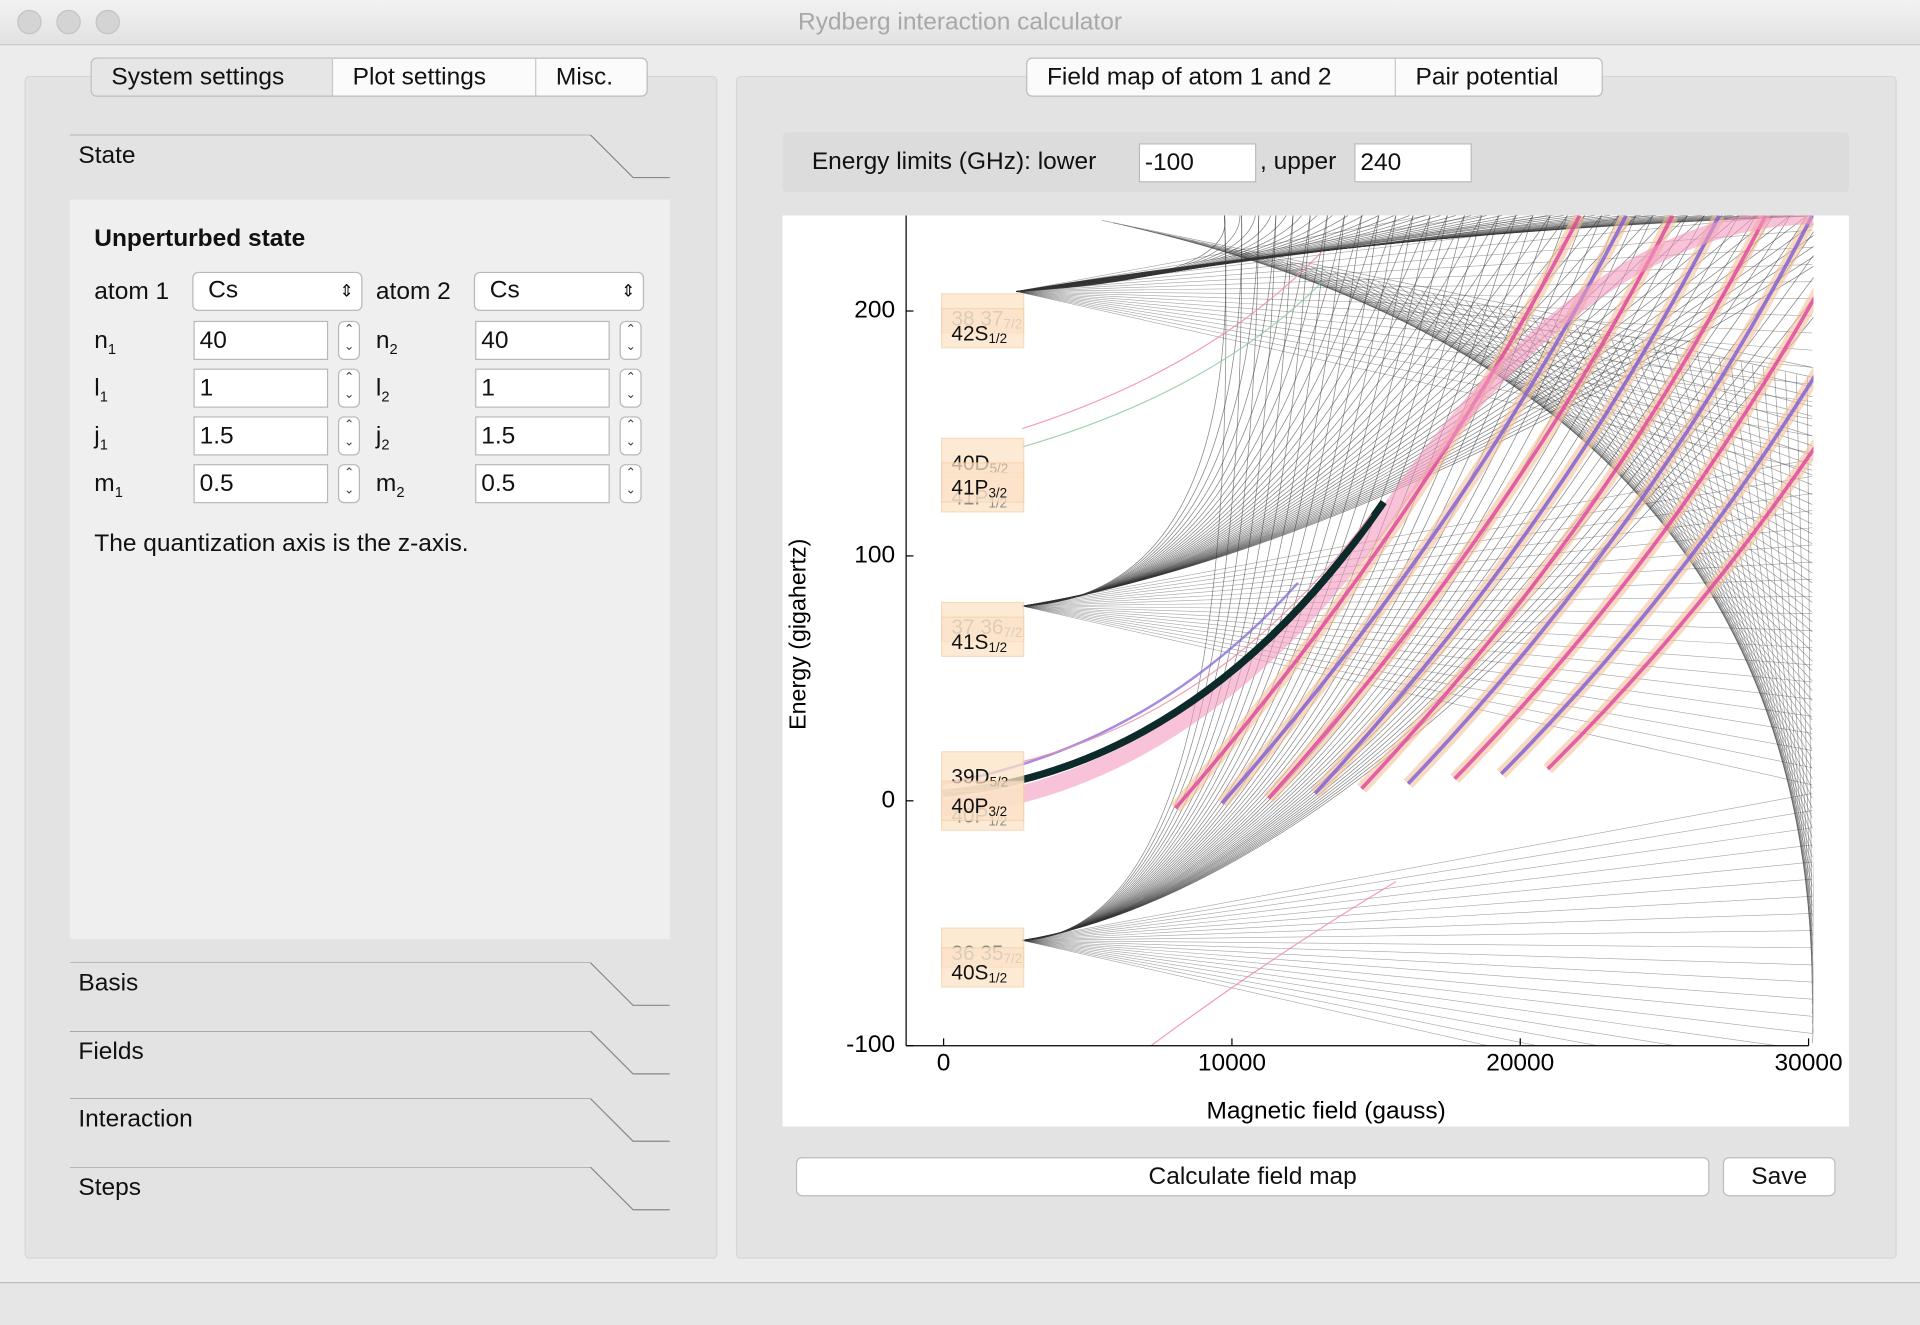  I want to click on section-header: Steps, so click(369, 1188).